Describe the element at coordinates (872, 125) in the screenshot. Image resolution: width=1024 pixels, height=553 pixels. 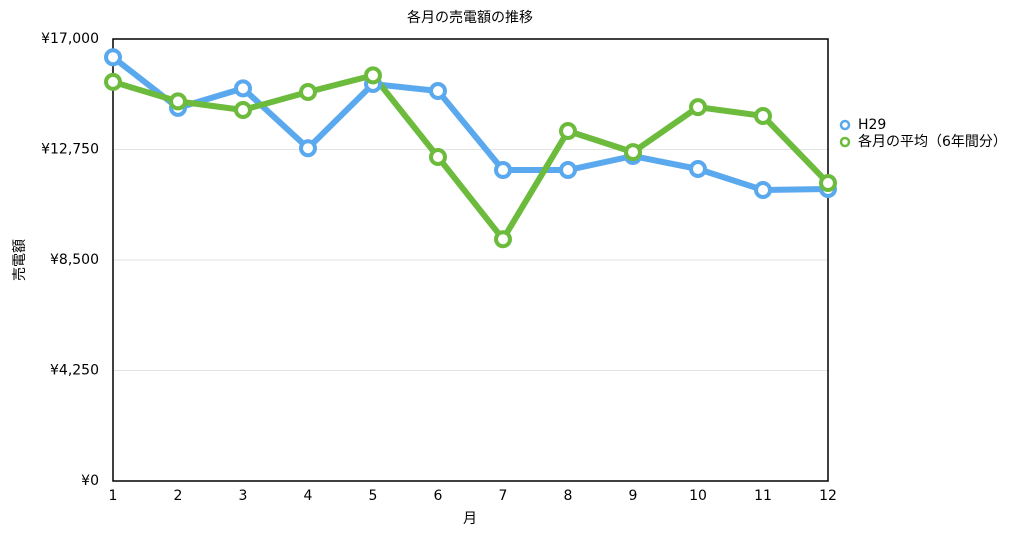
I see `legend-label: H29` at that location.